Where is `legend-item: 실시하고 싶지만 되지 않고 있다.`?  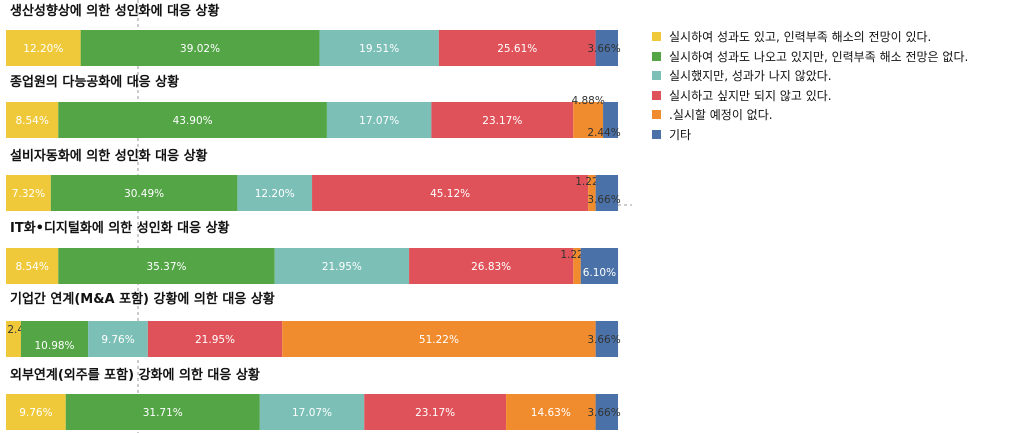
legend-item: 실시하고 싶지만 되지 않고 있다. is located at coordinates (810, 96).